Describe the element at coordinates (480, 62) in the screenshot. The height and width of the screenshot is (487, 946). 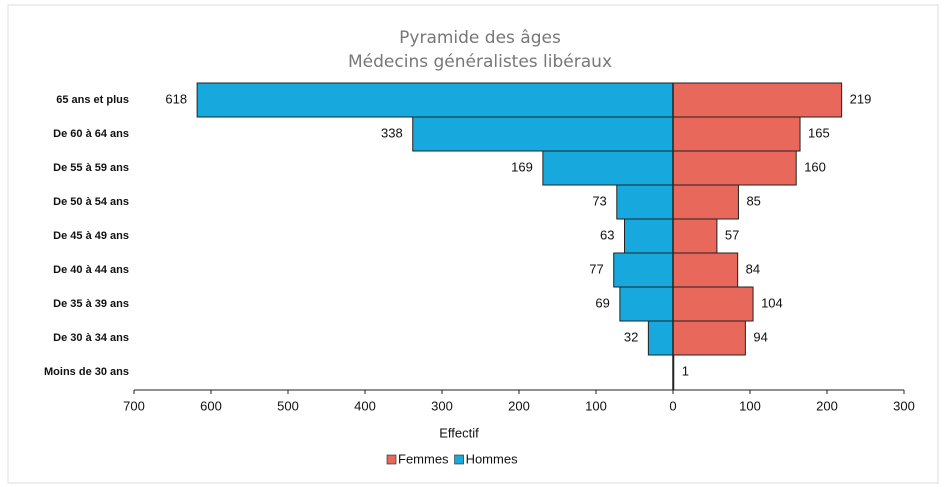
I see `chart-subtitle: Médecins généralistes libéraux` at that location.